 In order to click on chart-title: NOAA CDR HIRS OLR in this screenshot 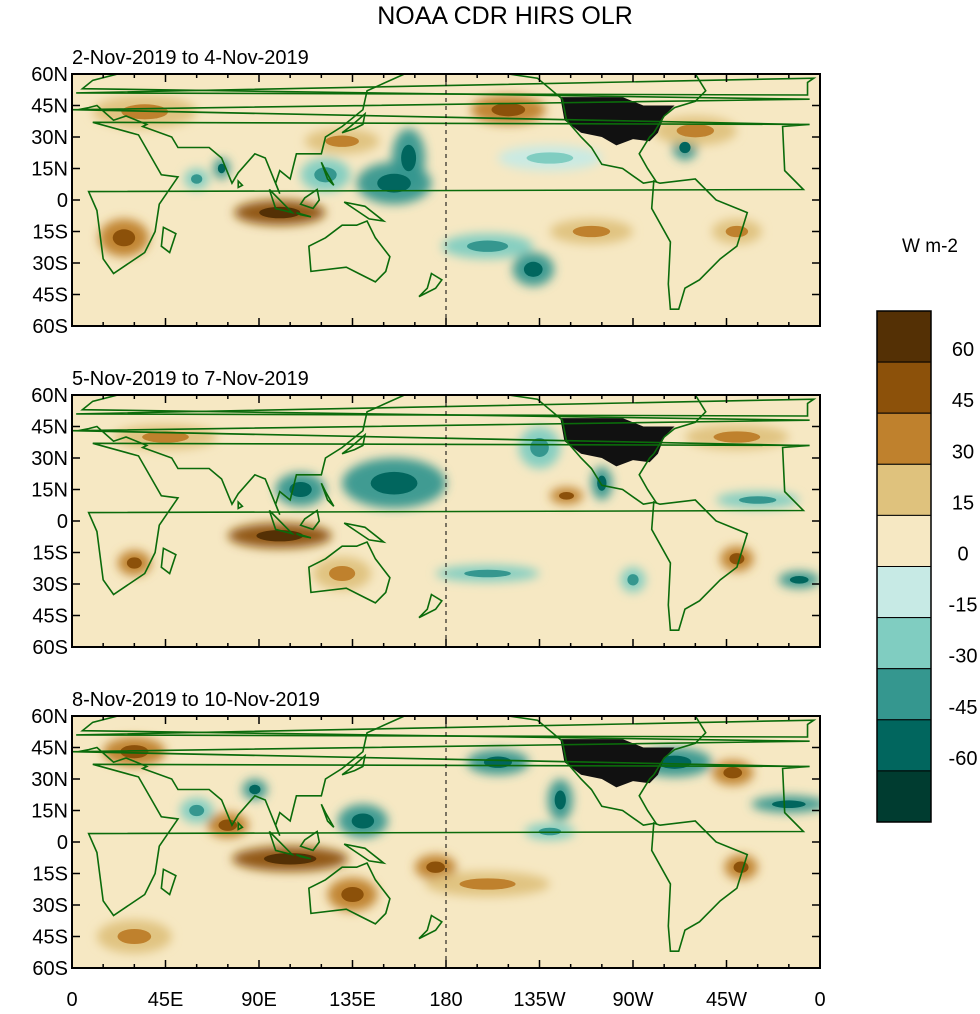, I will do `click(505, 16)`.